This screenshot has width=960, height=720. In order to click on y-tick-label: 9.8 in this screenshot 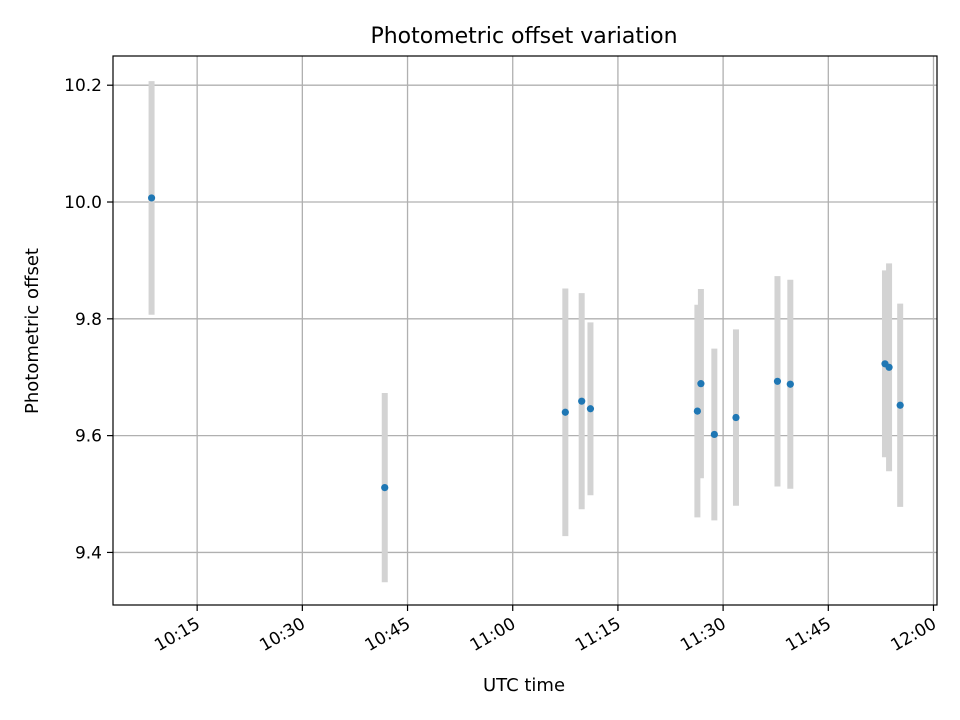, I will do `click(88, 320)`.